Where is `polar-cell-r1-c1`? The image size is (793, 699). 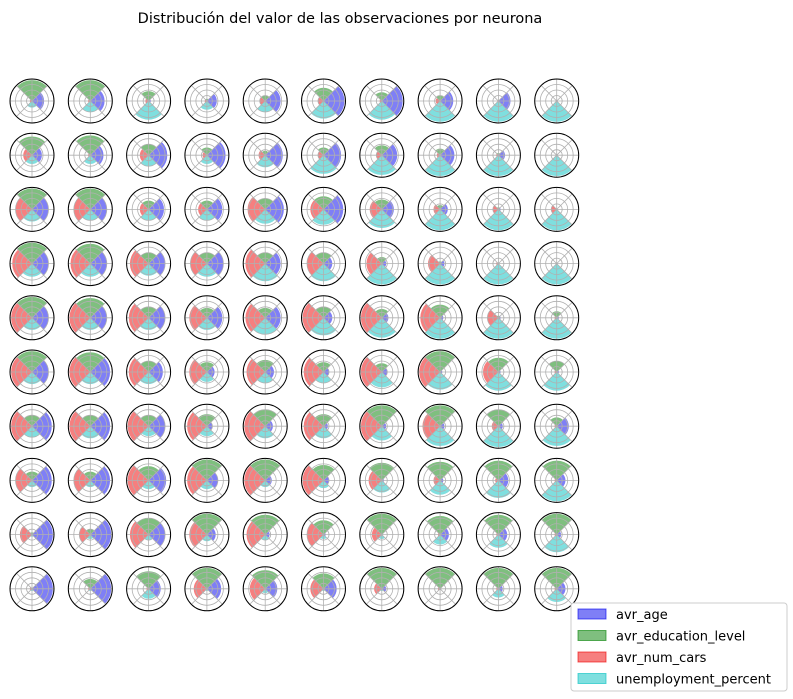 polar-cell-r1-c1 is located at coordinates (32, 101).